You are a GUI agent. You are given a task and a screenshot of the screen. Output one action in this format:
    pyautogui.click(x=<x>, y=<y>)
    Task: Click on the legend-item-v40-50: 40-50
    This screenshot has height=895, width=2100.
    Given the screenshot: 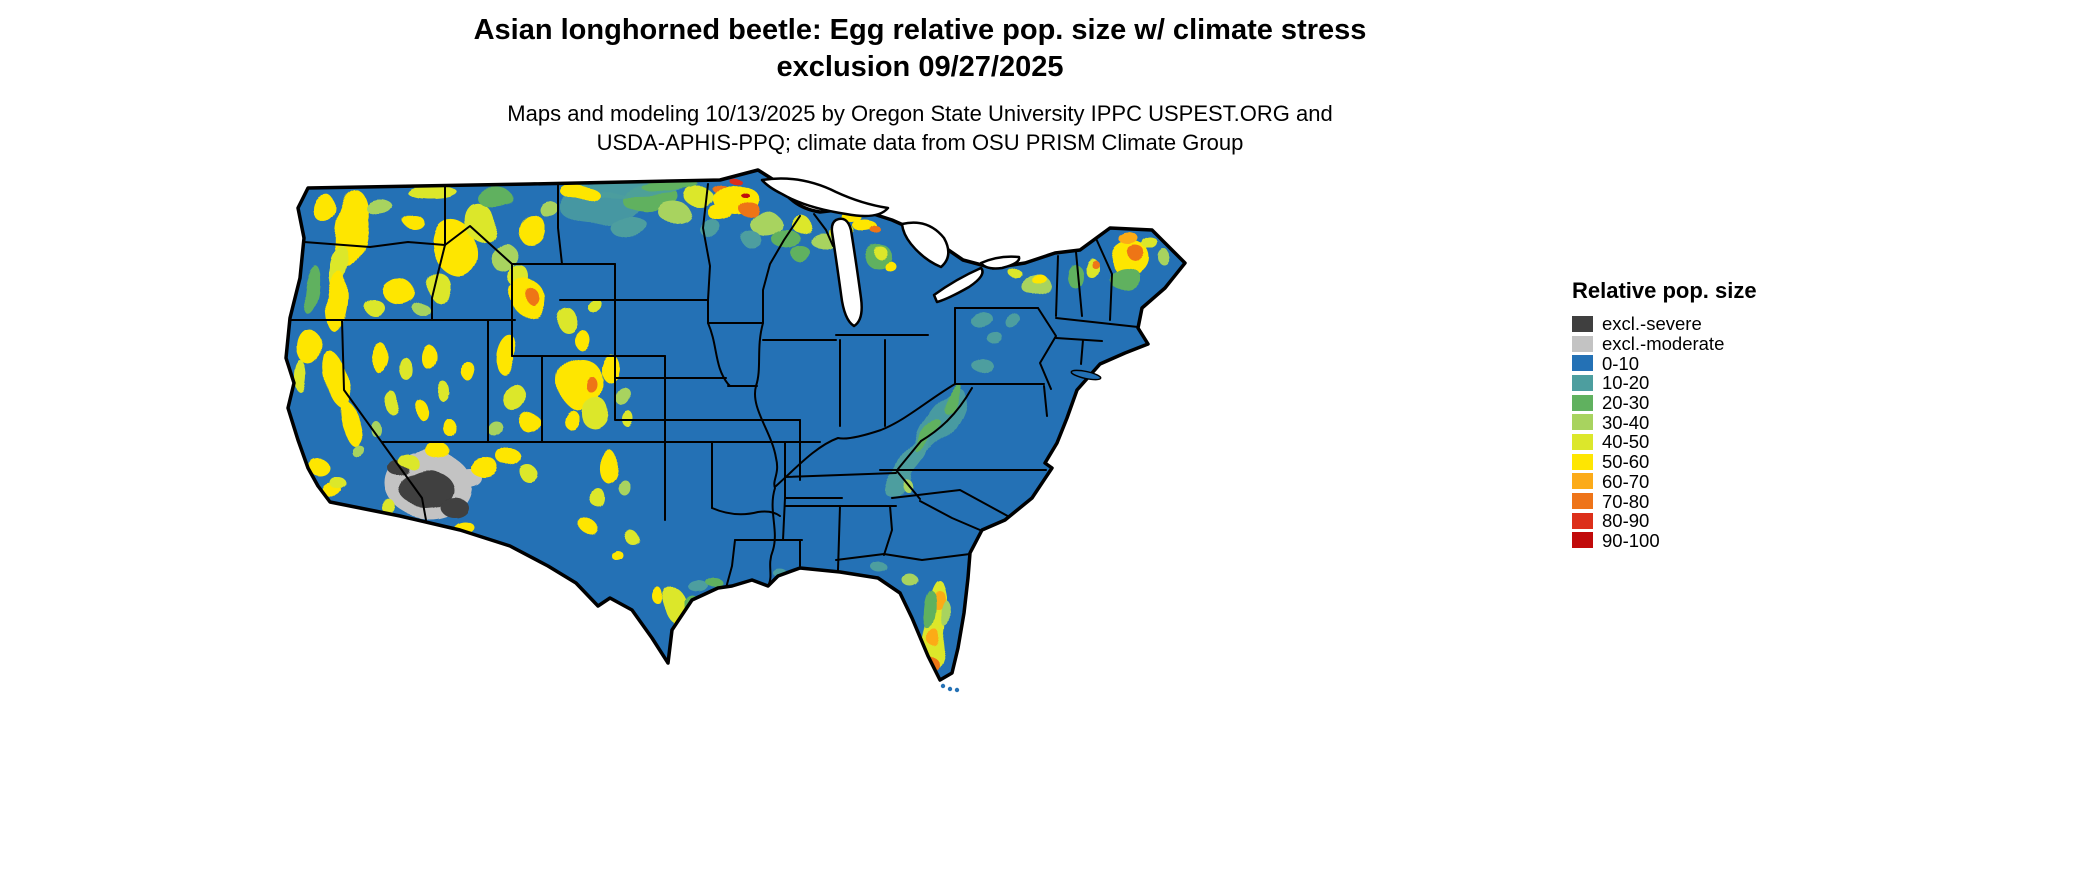 What is the action you would take?
    pyautogui.click(x=1664, y=442)
    